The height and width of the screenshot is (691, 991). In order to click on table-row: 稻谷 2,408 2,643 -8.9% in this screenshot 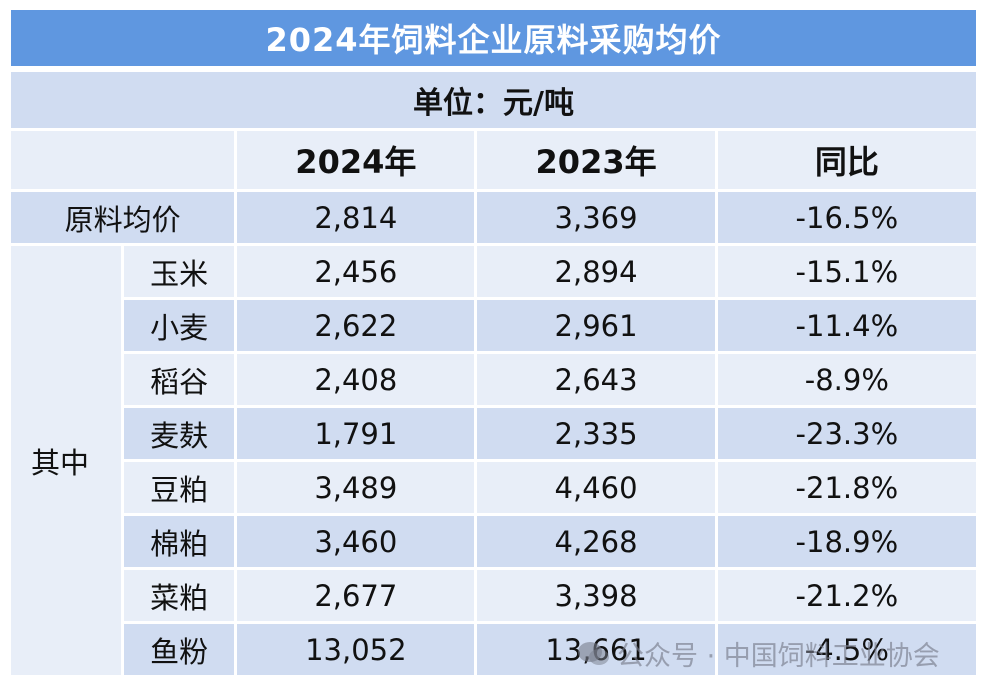, I will do `click(493, 379)`.